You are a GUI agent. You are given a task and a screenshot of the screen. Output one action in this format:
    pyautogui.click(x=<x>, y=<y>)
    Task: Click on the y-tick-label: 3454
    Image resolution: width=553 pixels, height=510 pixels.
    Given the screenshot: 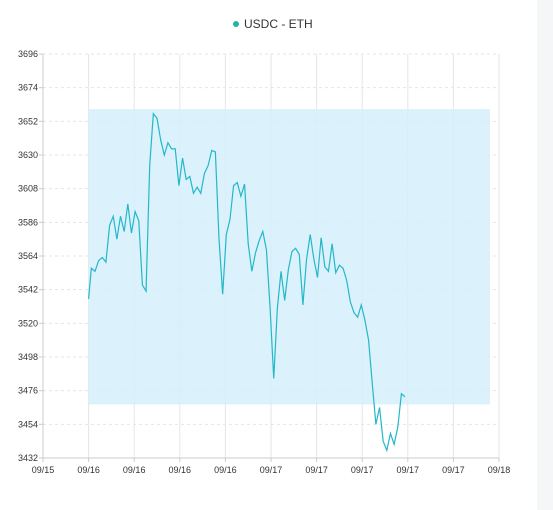 What is the action you would take?
    pyautogui.click(x=28, y=424)
    